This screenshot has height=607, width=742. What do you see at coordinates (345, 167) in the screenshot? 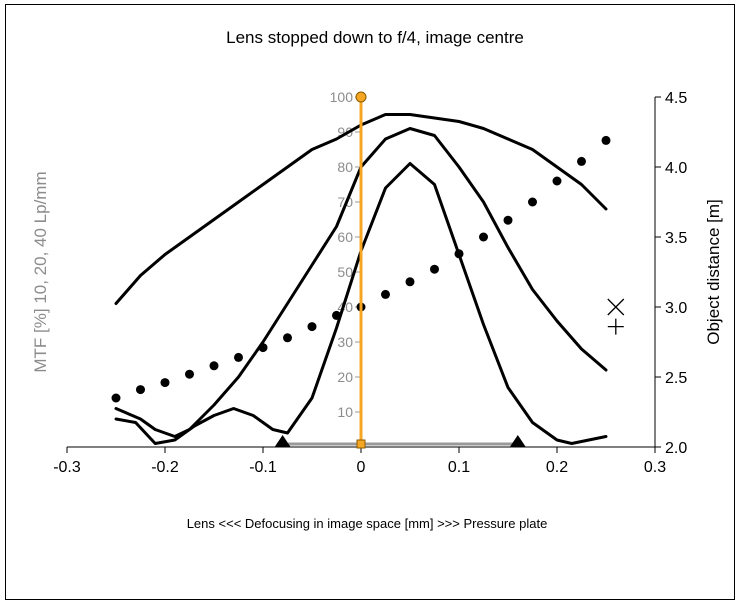
I see `y-left-tick-label: 80` at bounding box center [345, 167].